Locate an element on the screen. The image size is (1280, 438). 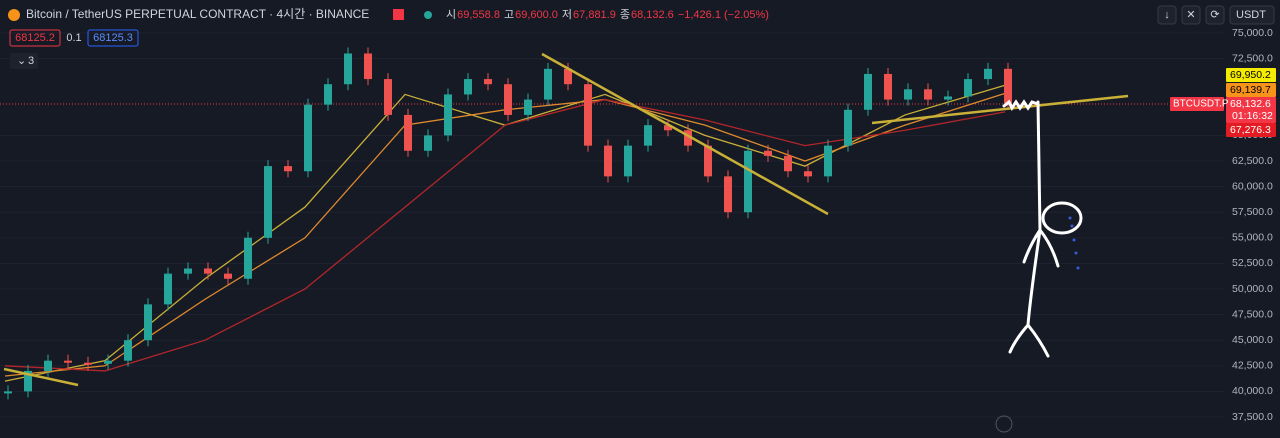
replay-icon is located at coordinates (1004, 424).